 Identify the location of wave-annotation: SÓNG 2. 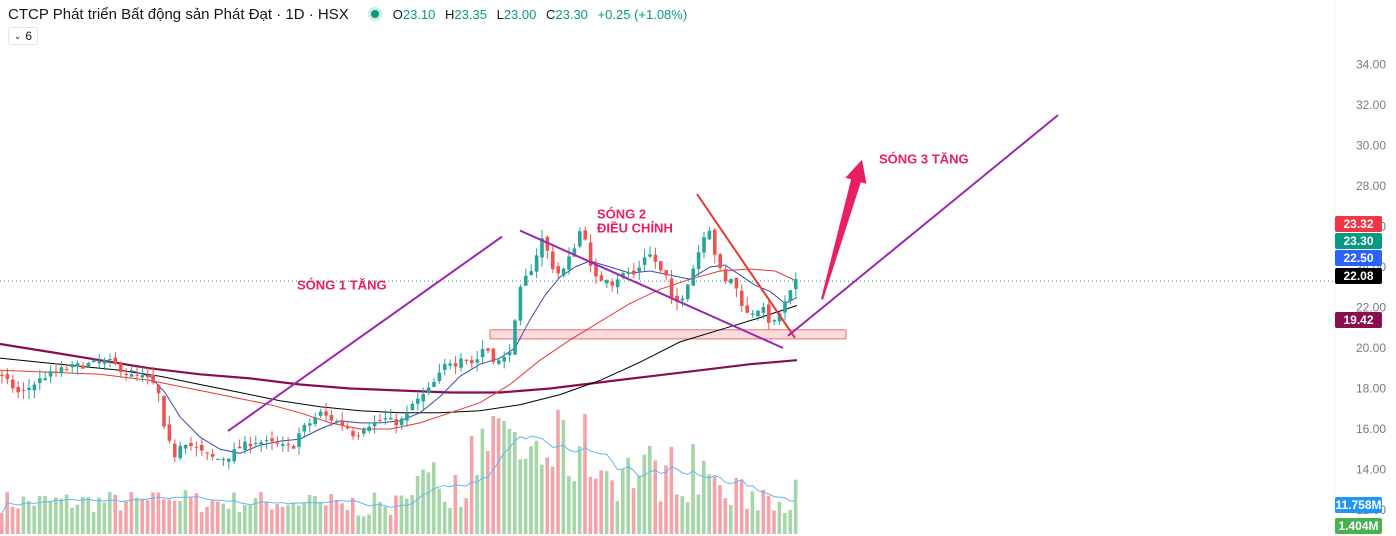
(621, 213).